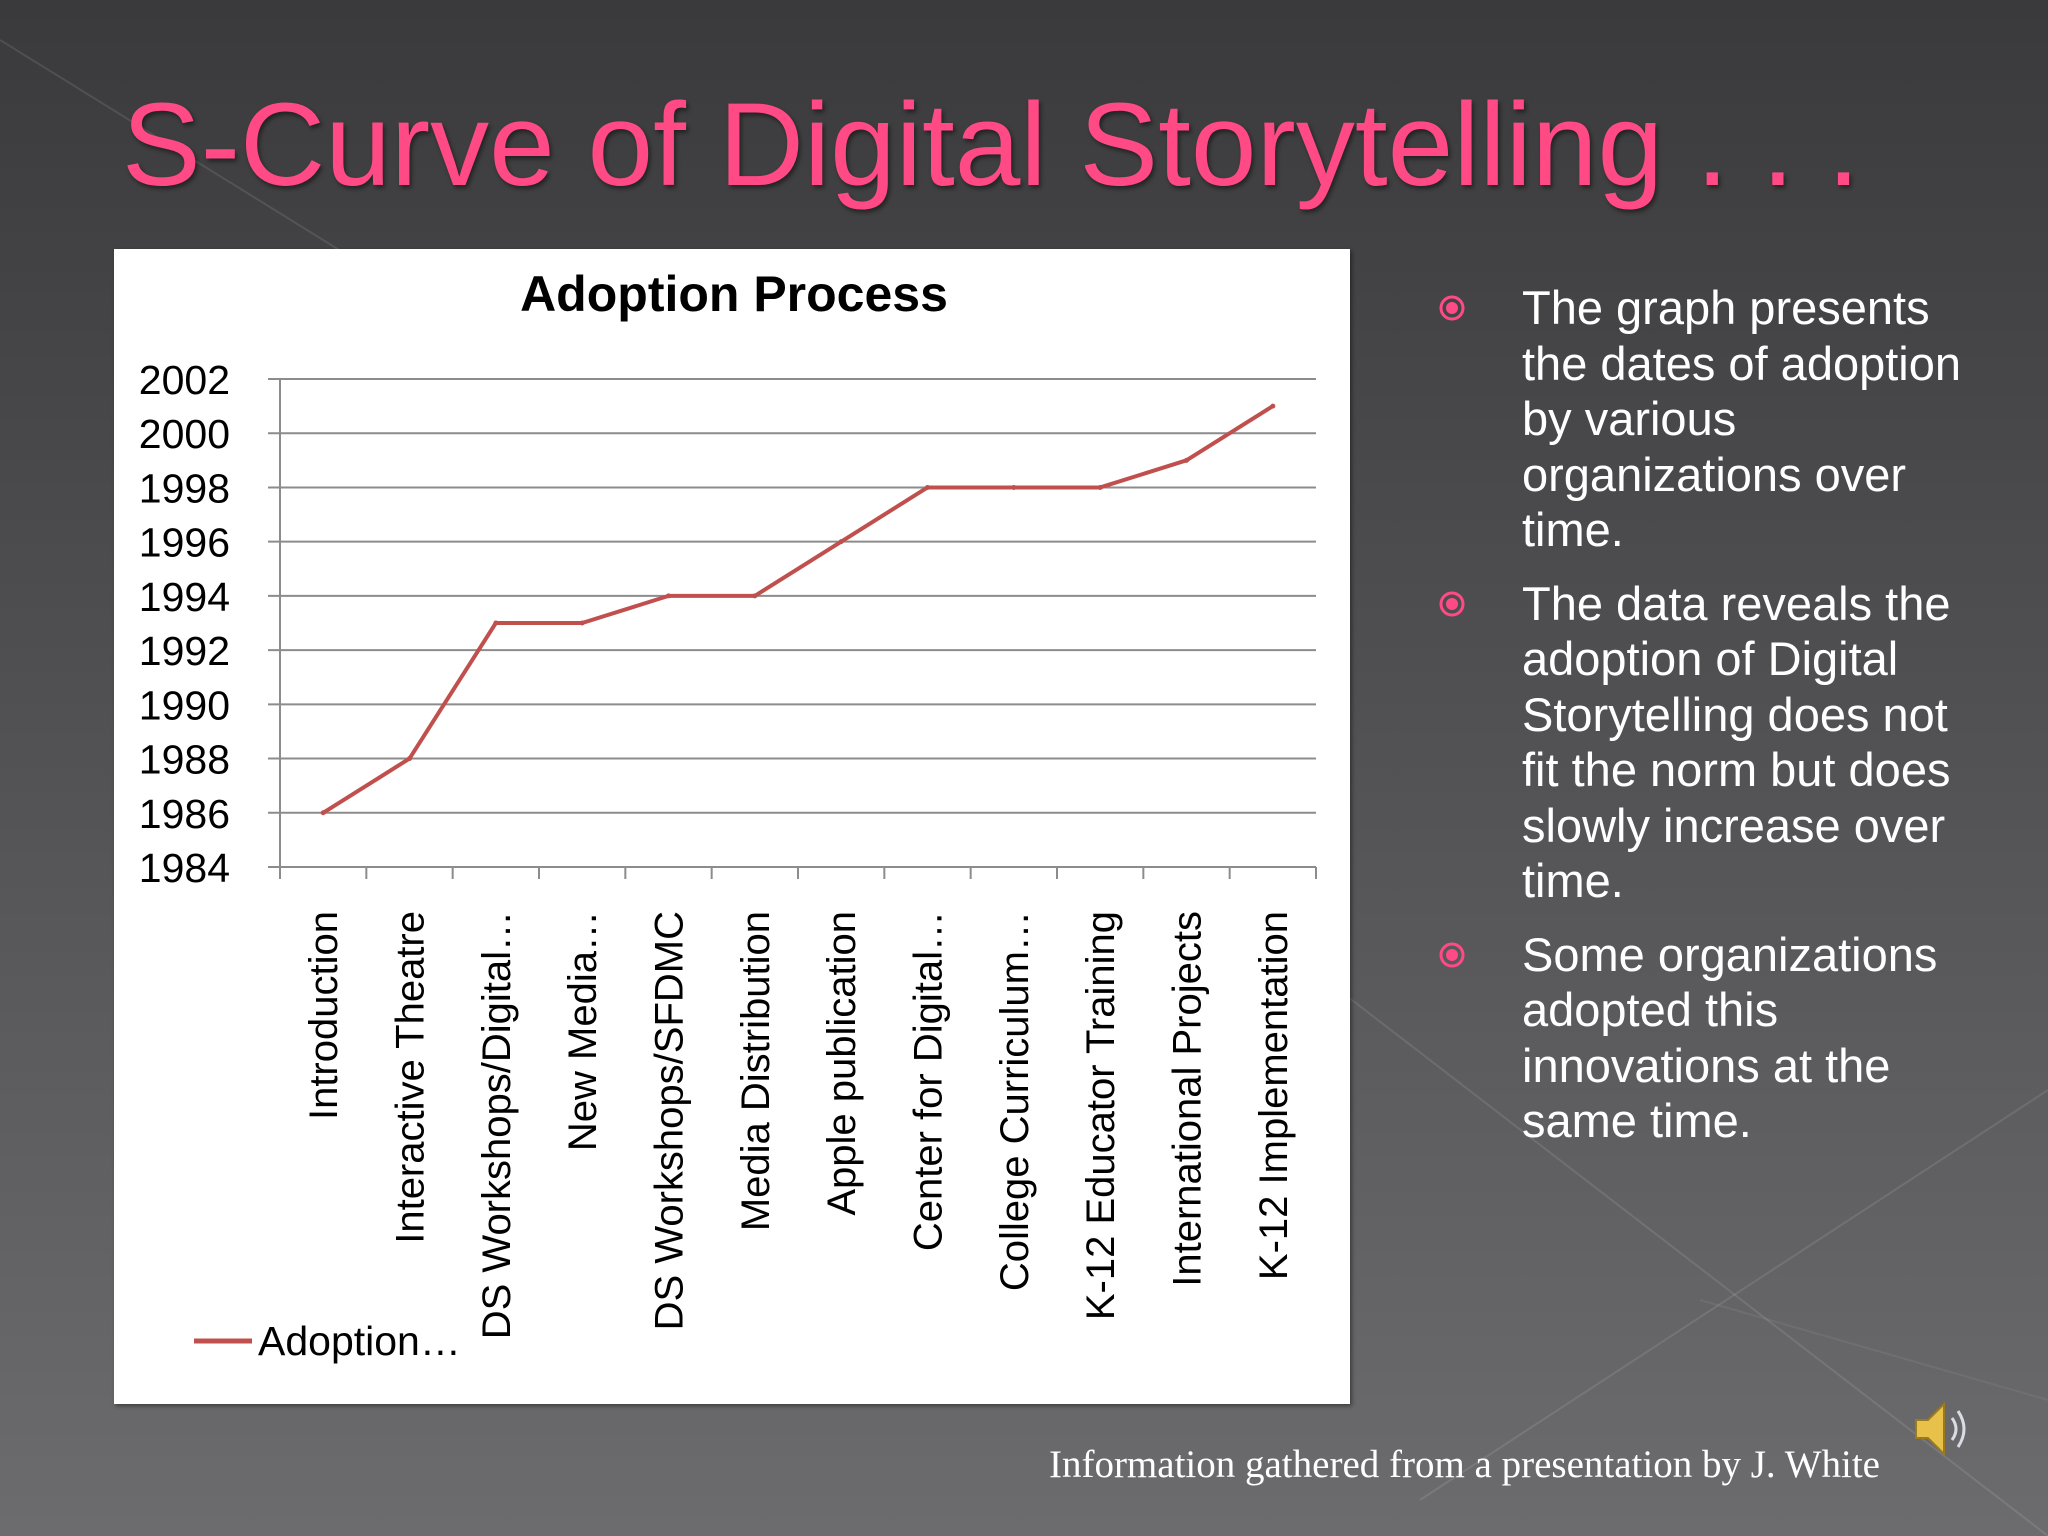 This screenshot has width=2048, height=1536. I want to click on y-tick-label: 1990, so click(184, 705).